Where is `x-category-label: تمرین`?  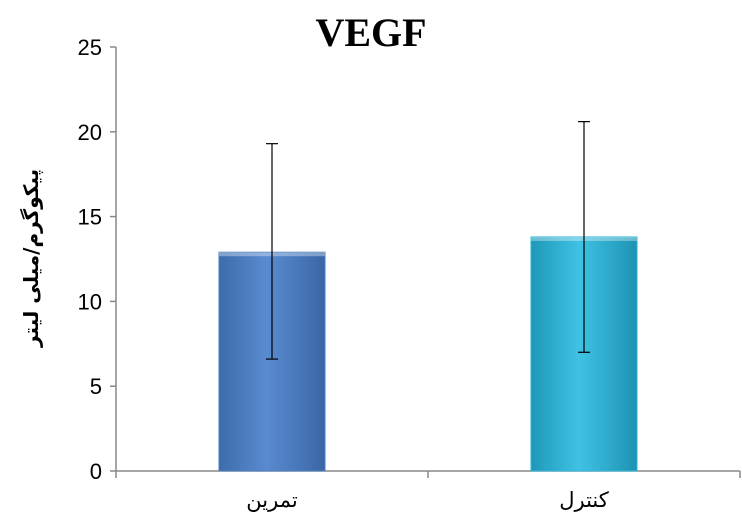
x-category-label: تمرین is located at coordinates (272, 500).